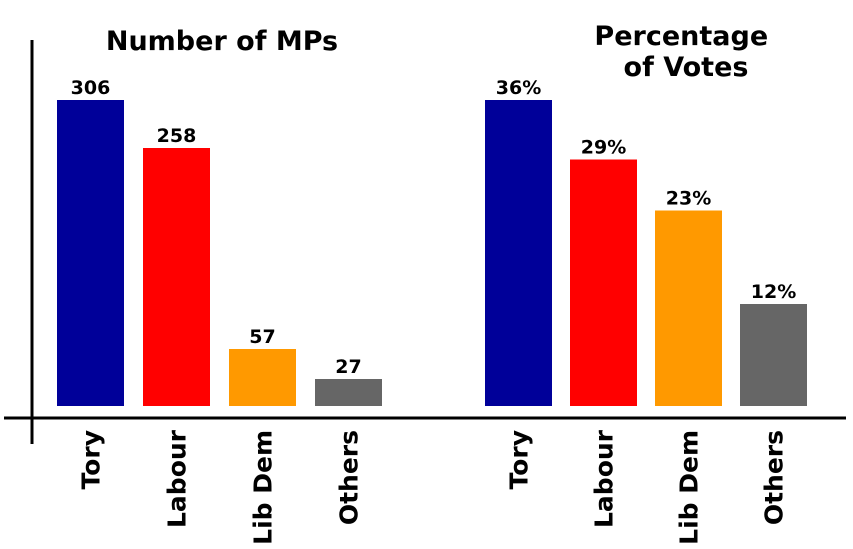 This screenshot has height=549, width=853. Describe the element at coordinates (773, 355) in the screenshot. I see `bar-votes-others` at that location.